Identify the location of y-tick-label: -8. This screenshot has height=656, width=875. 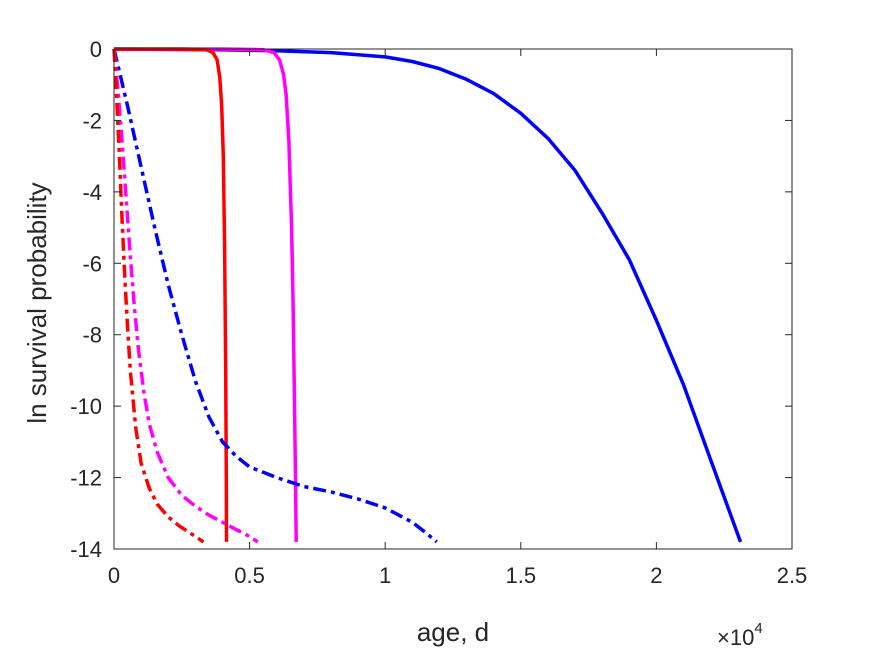
(92, 335).